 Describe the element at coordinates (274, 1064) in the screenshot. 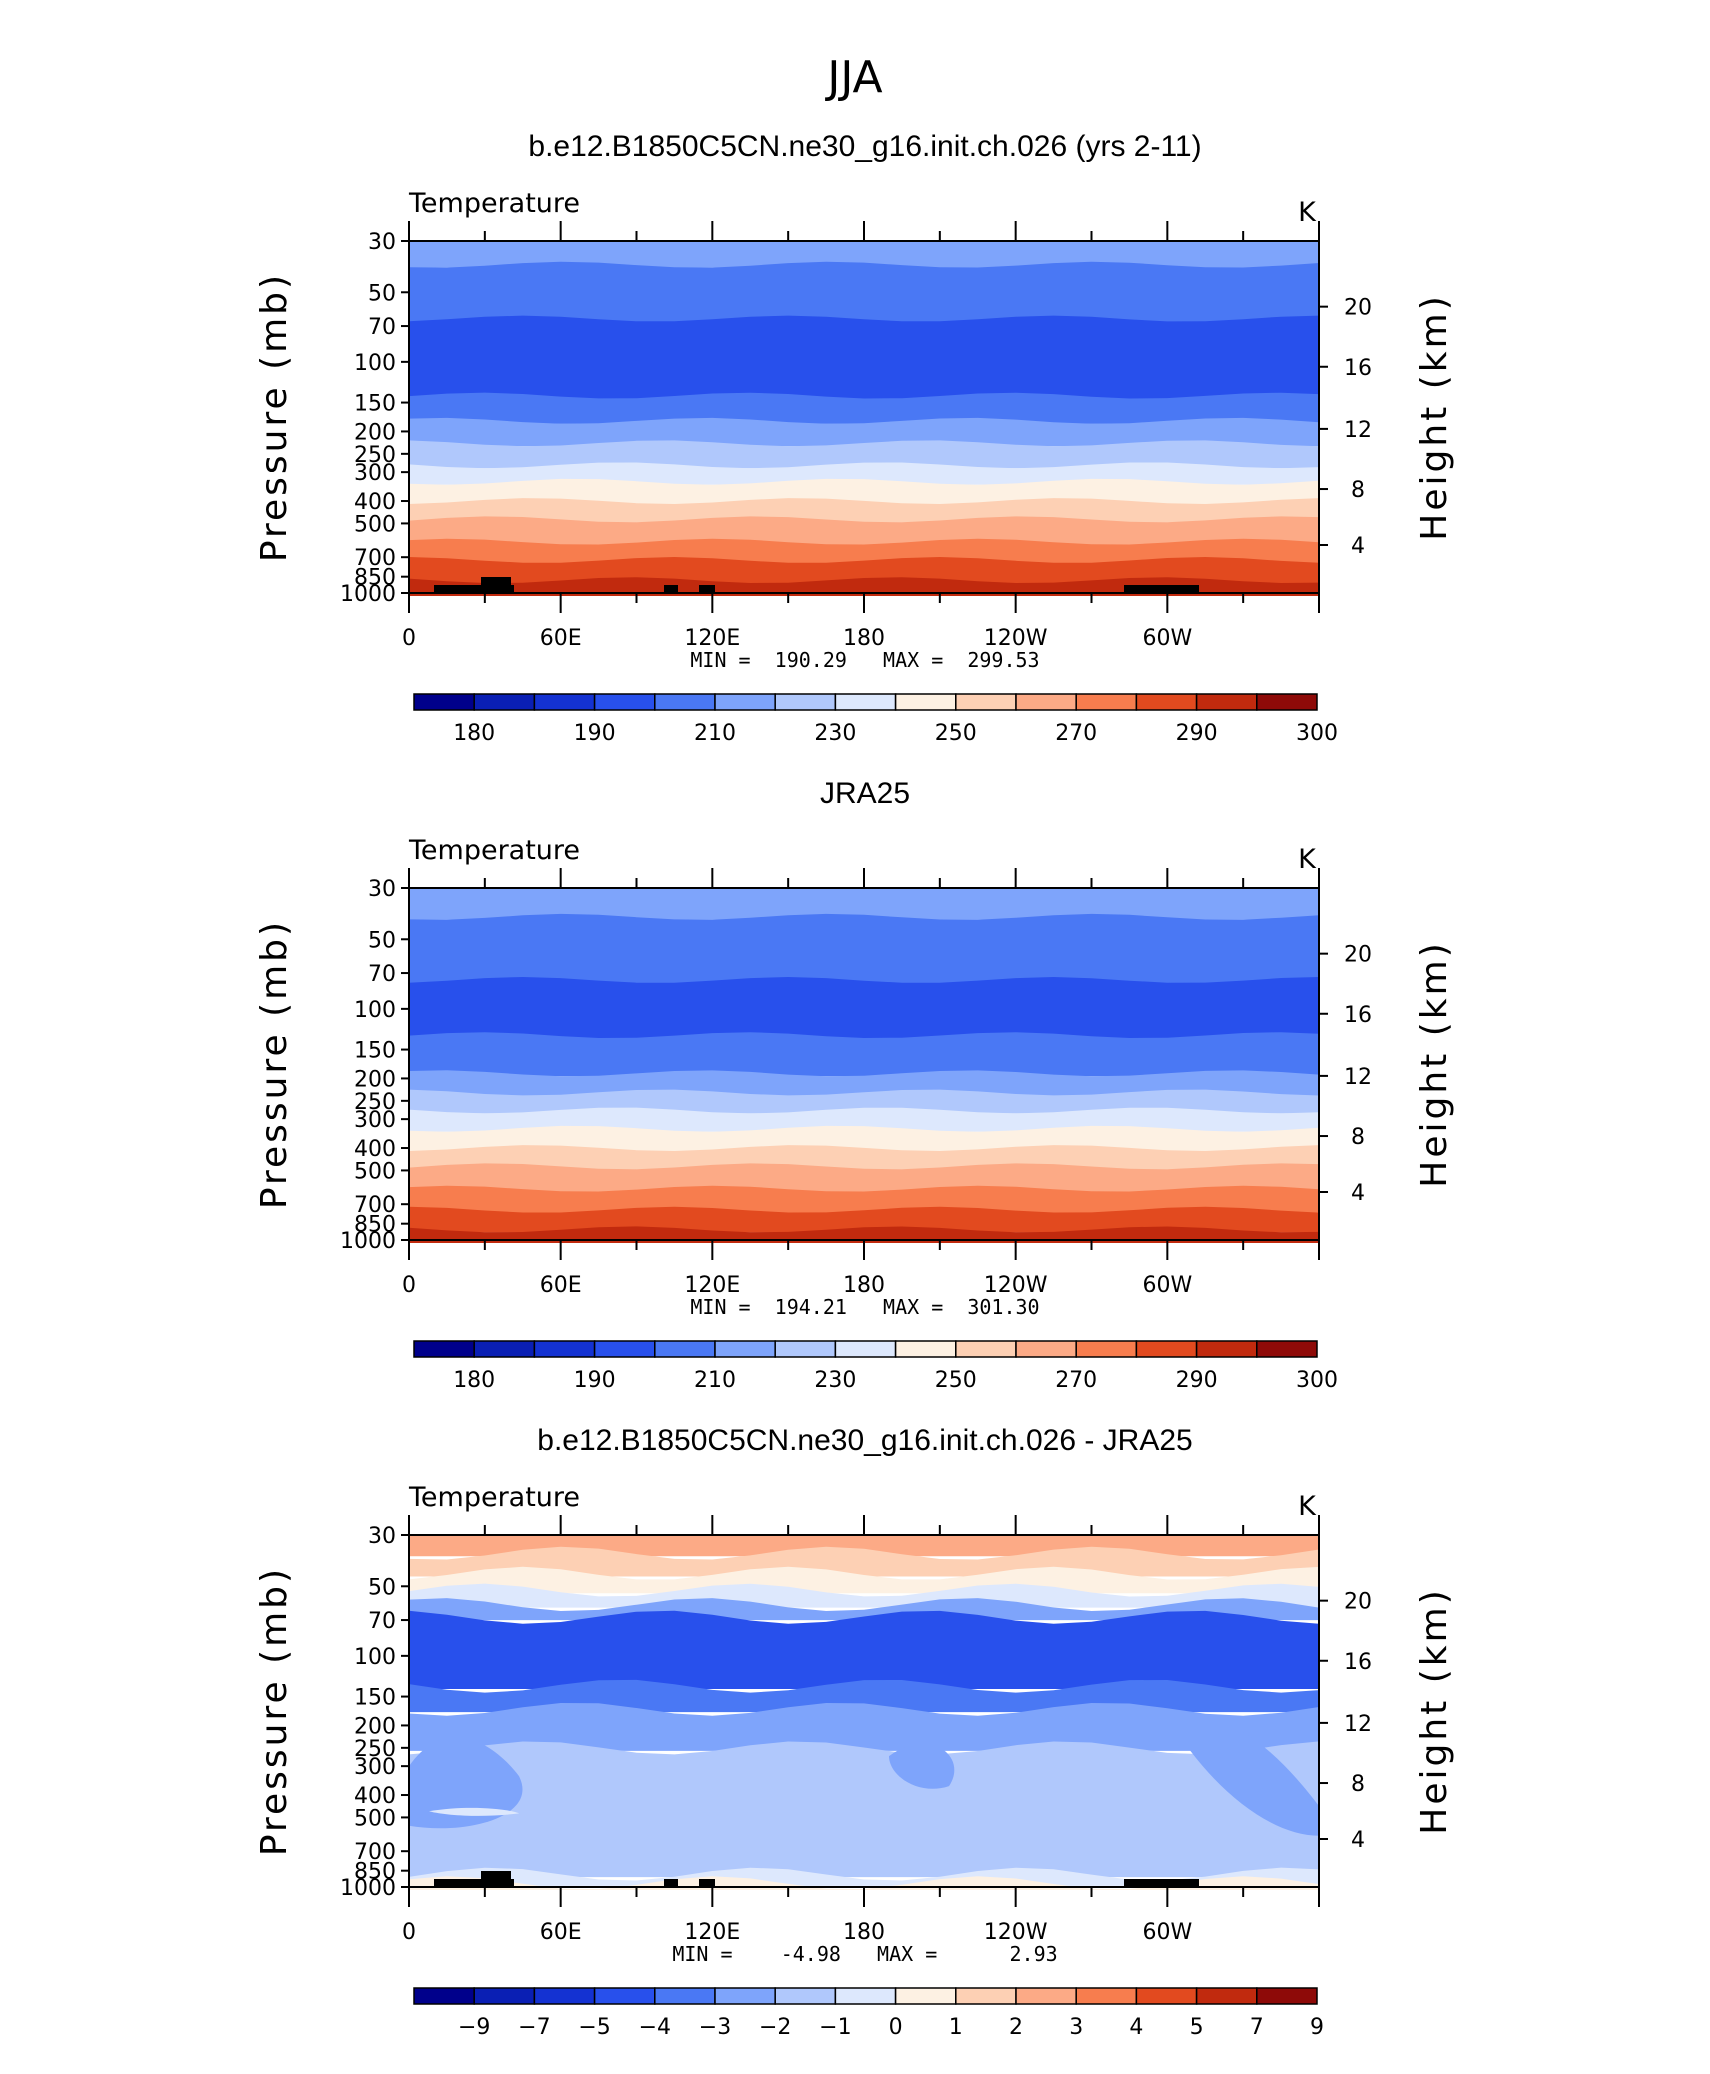

I see `y-axis-title: Pressure (mb)` at that location.